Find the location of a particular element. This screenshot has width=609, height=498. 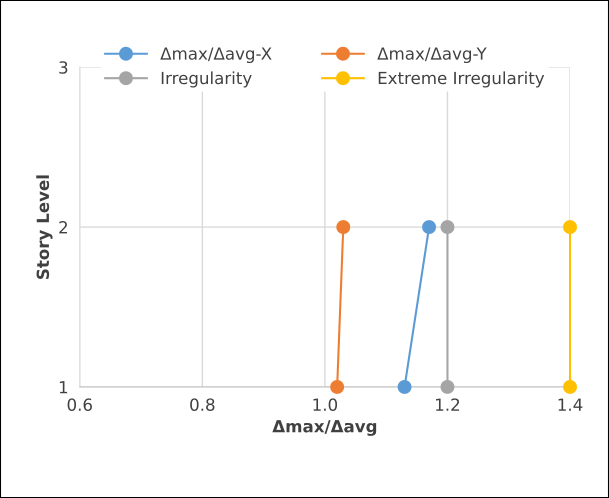

x-tick-label: 1.4 is located at coordinates (570, 404).